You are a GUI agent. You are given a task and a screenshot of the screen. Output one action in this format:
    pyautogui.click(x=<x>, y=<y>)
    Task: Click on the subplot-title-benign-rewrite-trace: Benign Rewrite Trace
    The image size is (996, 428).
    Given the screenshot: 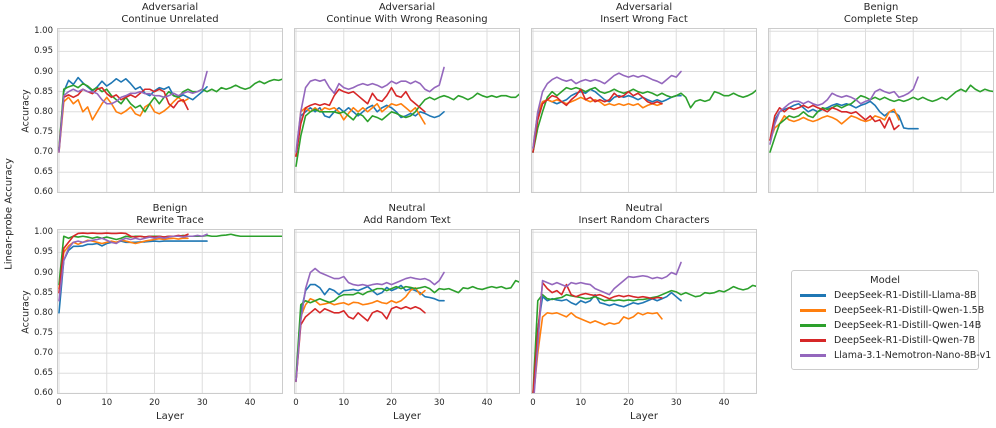 What is the action you would take?
    pyautogui.click(x=170, y=214)
    